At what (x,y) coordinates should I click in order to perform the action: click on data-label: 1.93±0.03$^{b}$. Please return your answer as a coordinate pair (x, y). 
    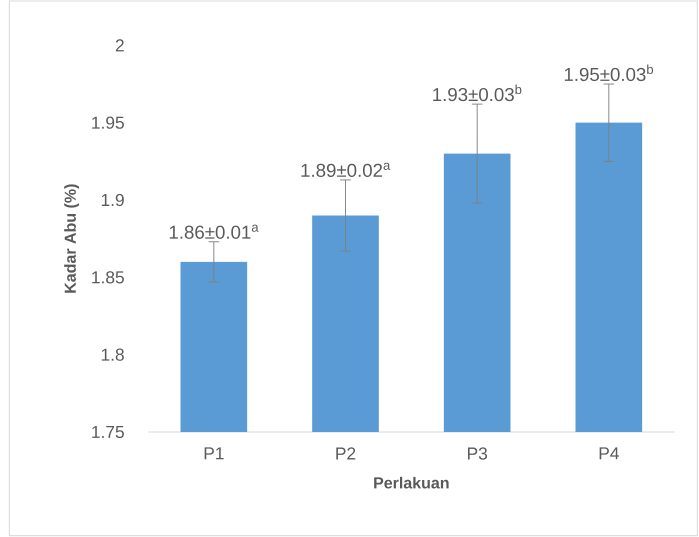
    Looking at the image, I should click on (477, 93).